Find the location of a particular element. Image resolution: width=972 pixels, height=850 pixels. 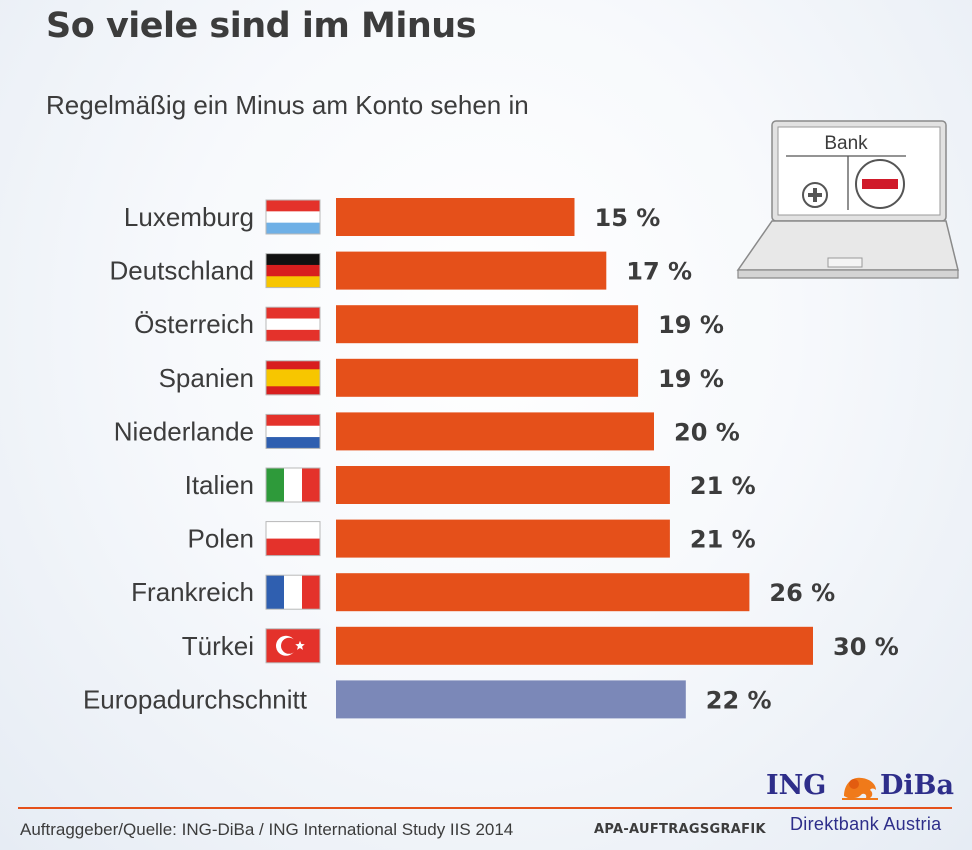

plus-icon is located at coordinates (815, 195).